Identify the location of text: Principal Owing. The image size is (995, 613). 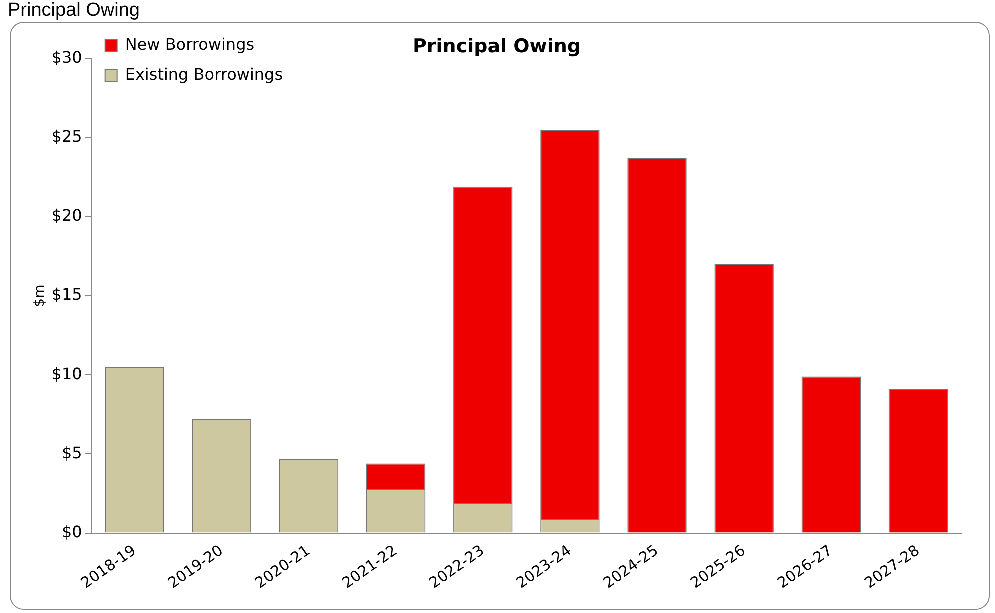
(74, 11).